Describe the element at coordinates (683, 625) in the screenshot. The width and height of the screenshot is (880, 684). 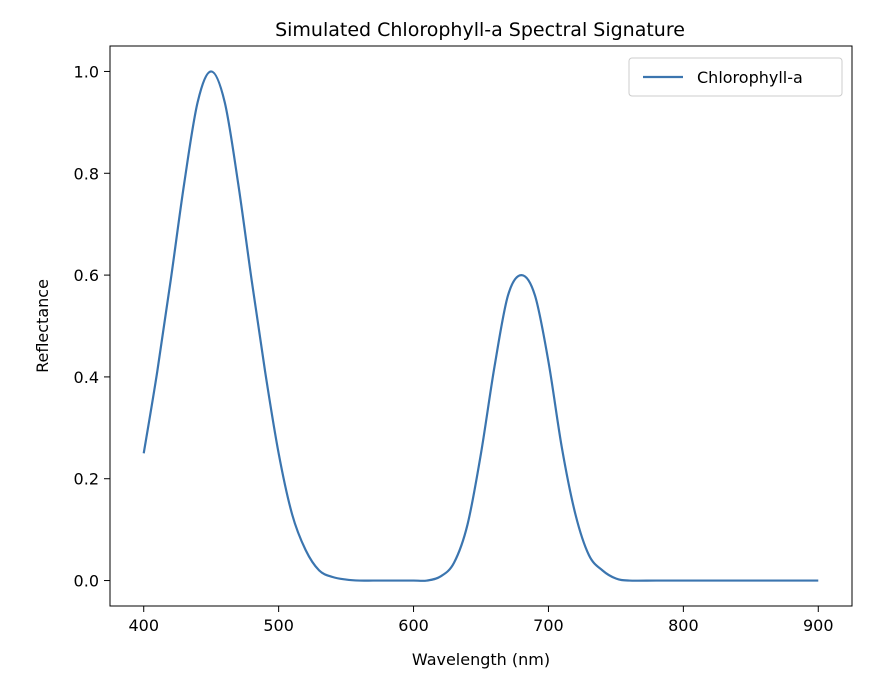
I see `x-tick-label: 800` at that location.